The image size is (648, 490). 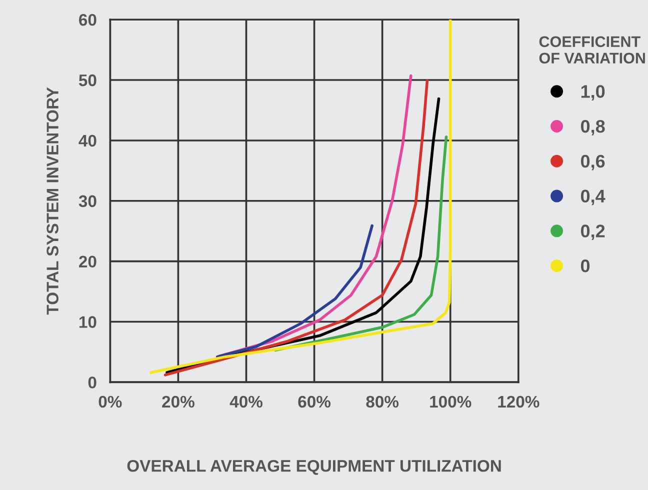 What do you see at coordinates (52, 201) in the screenshot?
I see `y-axis-title: TOTAL SYSTEM INVENTORY` at bounding box center [52, 201].